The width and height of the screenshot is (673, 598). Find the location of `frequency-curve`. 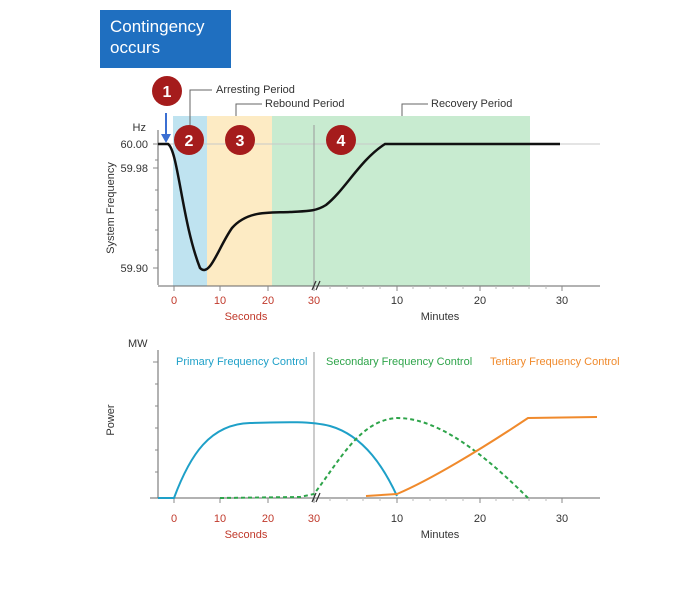

frequency-curve is located at coordinates (359, 207).